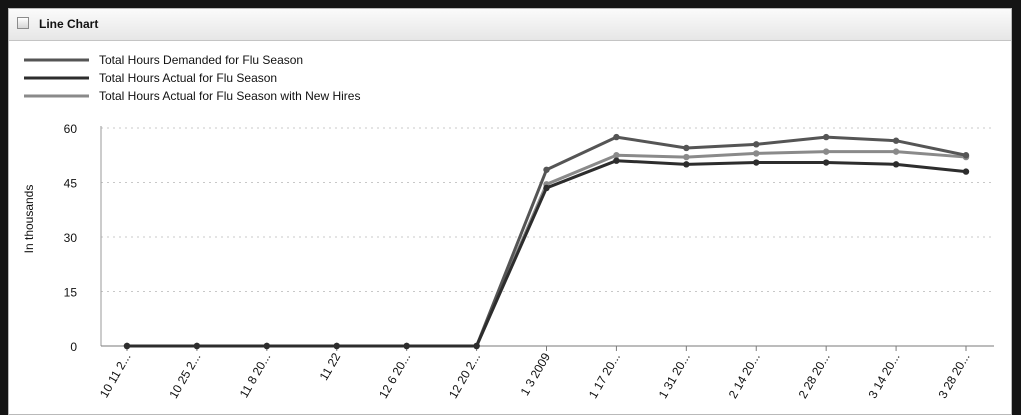 The height and width of the screenshot is (415, 1021). What do you see at coordinates (23, 23) in the screenshot?
I see `collapse-toggle-icon` at bounding box center [23, 23].